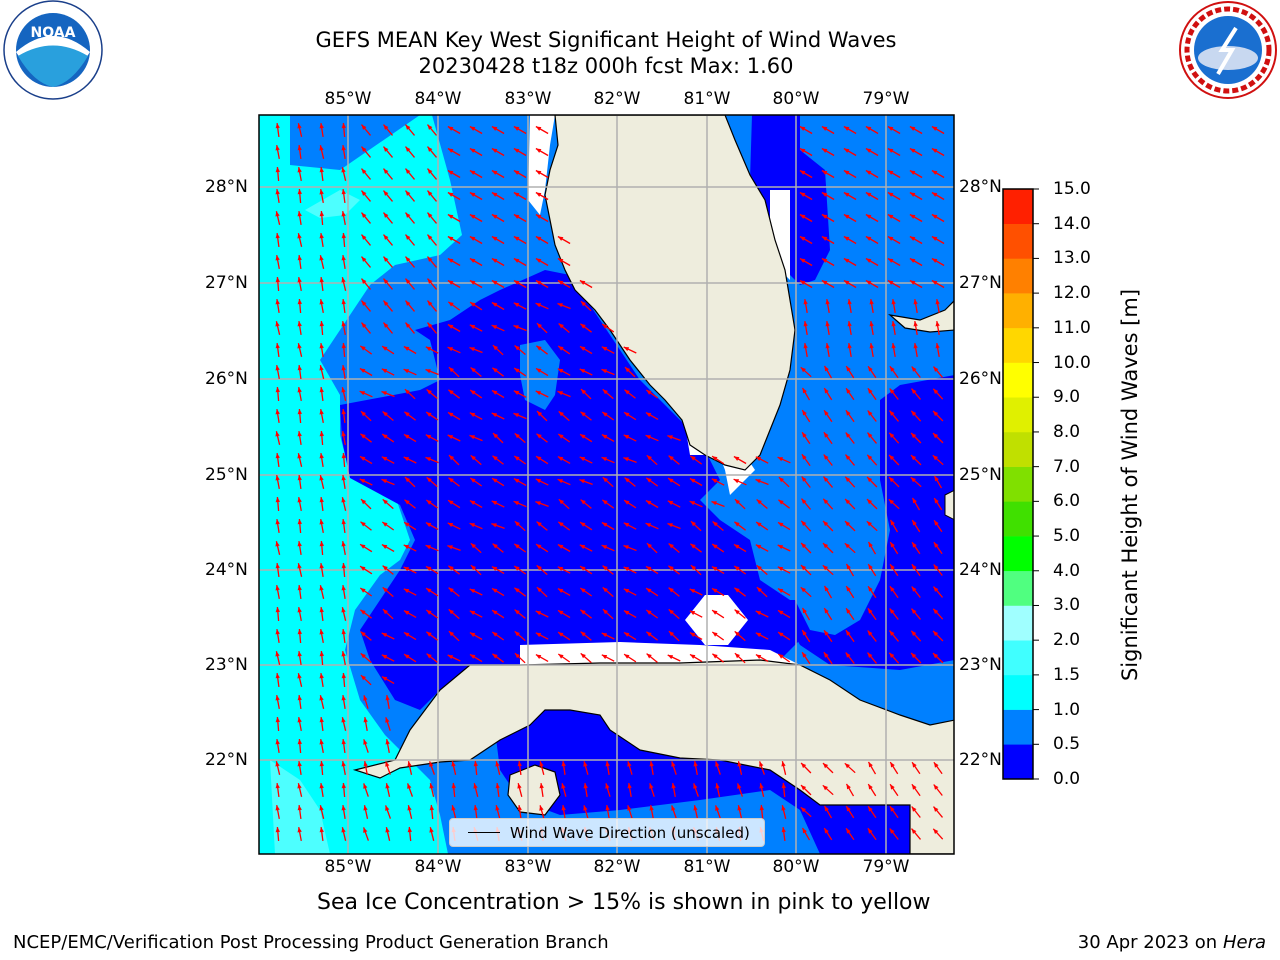 The width and height of the screenshot is (1280, 960). Describe the element at coordinates (980, 570) in the screenshot. I see `lat-label-right: 24°N` at that location.